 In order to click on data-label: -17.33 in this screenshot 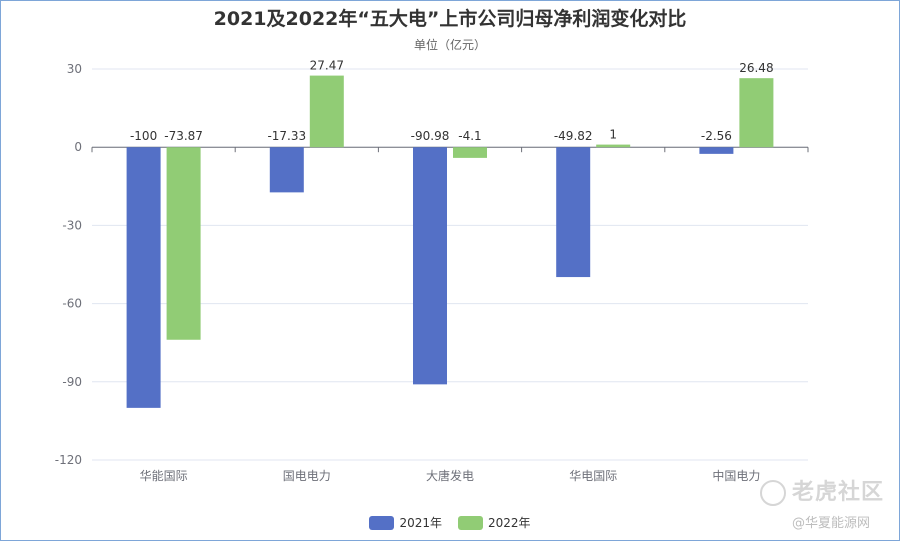, I will do `click(286, 136)`.